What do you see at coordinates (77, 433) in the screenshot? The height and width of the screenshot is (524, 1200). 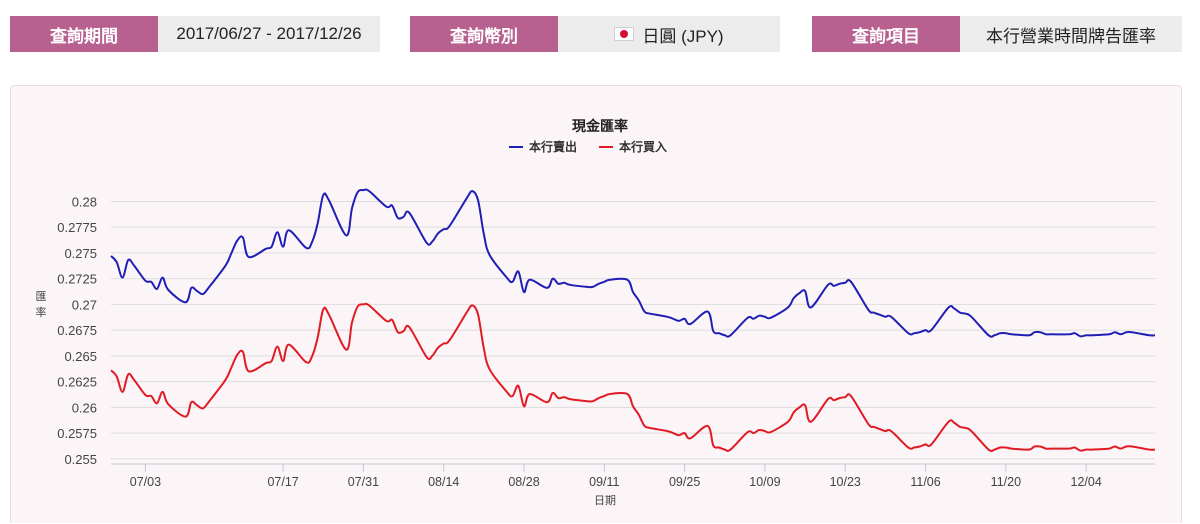 I see `y-tick-label: 0.2575` at bounding box center [77, 433].